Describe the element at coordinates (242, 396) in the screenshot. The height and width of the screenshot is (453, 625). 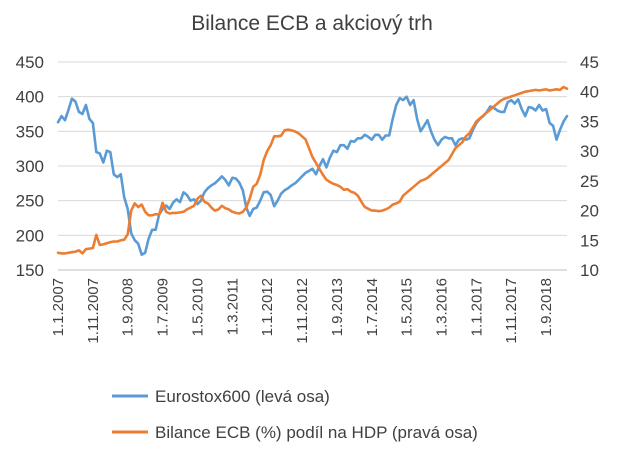
I see `legend-label: Eurostox600 (levá osa)` at that location.